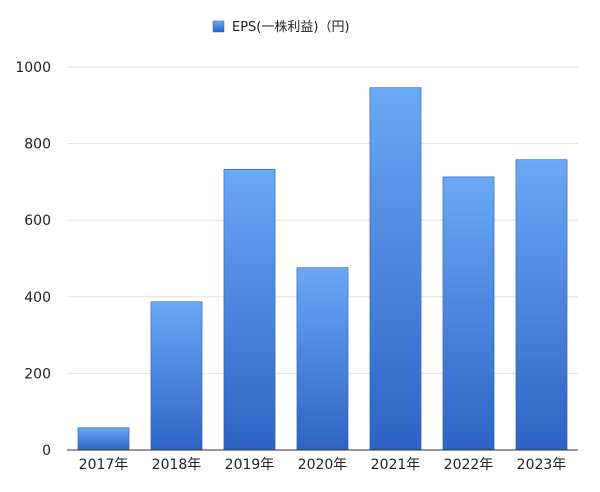 This screenshot has width=600, height=492. I want to click on x-tick-label: 2021年, so click(396, 465).